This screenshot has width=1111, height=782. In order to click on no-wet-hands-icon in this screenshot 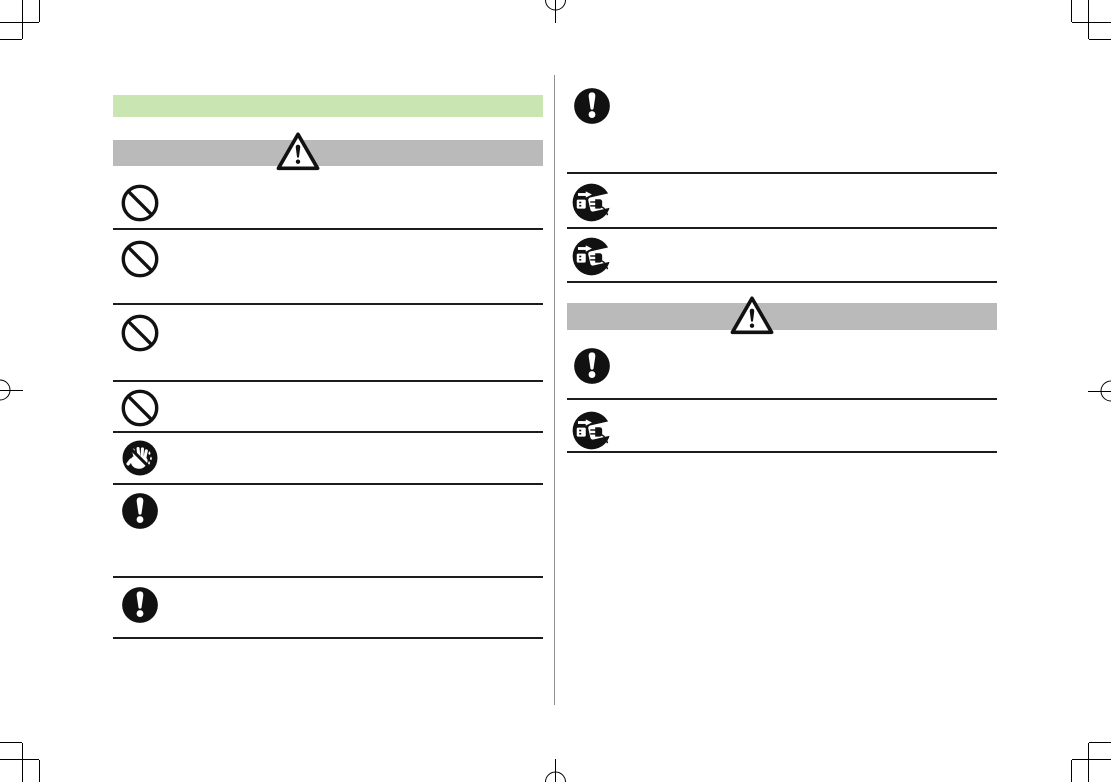, I will do `click(140, 458)`.